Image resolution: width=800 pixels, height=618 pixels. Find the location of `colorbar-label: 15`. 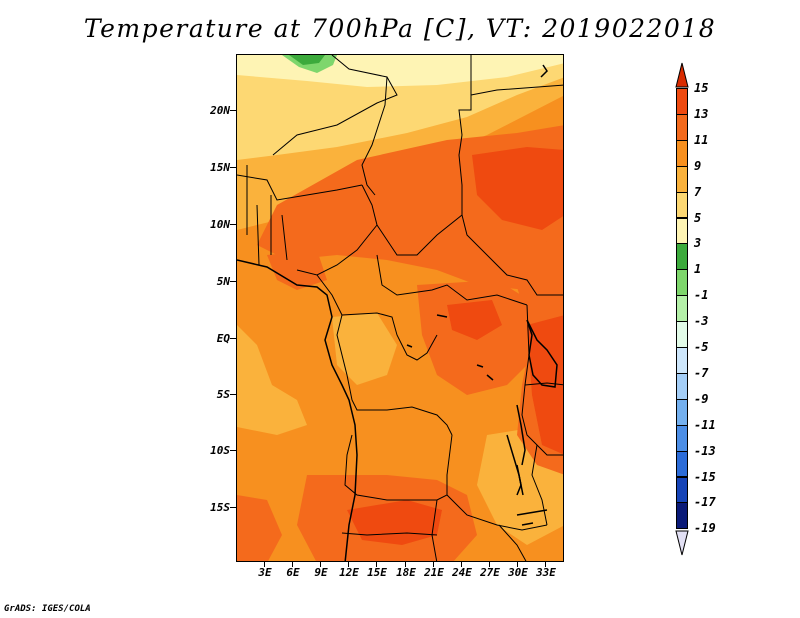

colorbar-label: 15 is located at coordinates (701, 88).